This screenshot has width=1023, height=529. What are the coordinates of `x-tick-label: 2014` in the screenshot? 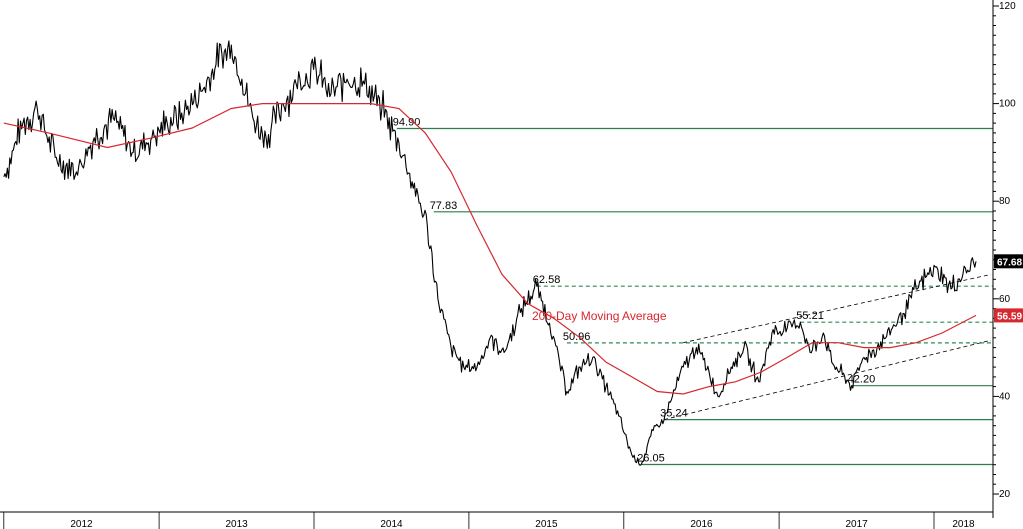 It's located at (391, 524).